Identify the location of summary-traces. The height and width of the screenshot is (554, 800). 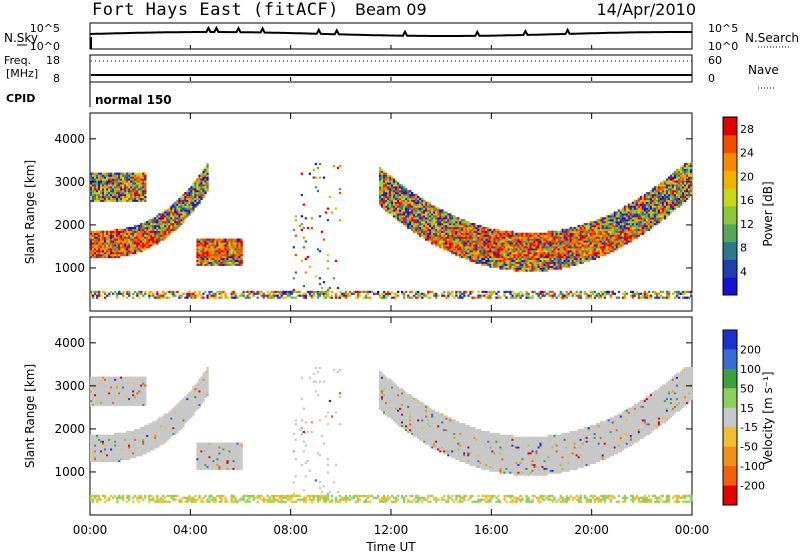
(390, 50).